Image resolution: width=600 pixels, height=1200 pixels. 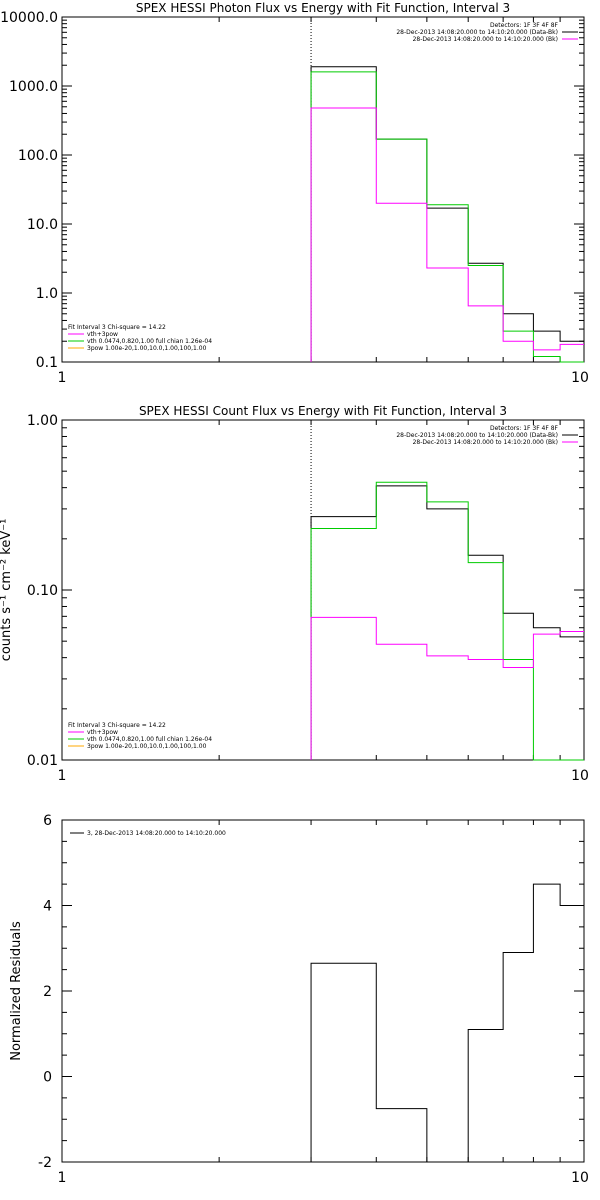 What do you see at coordinates (42, 421) in the screenshot?
I see `y-tick-label: 1.00` at bounding box center [42, 421].